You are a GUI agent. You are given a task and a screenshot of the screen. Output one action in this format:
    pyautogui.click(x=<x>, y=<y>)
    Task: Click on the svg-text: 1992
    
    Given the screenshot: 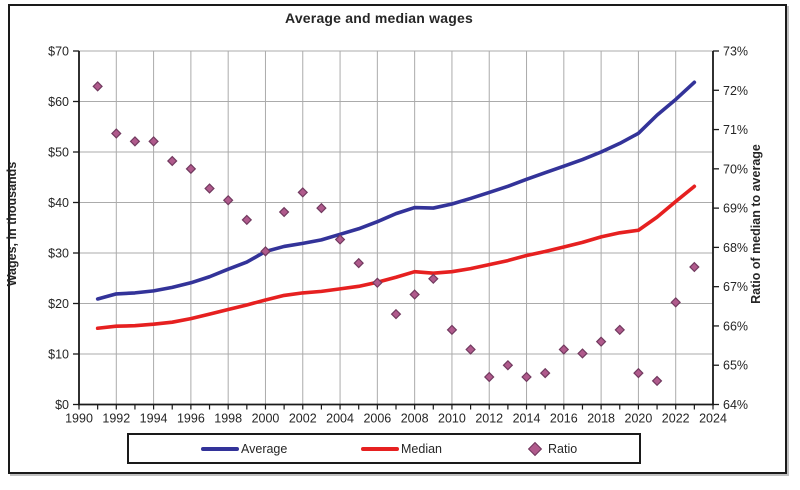 What is the action you would take?
    pyautogui.click(x=116, y=419)
    